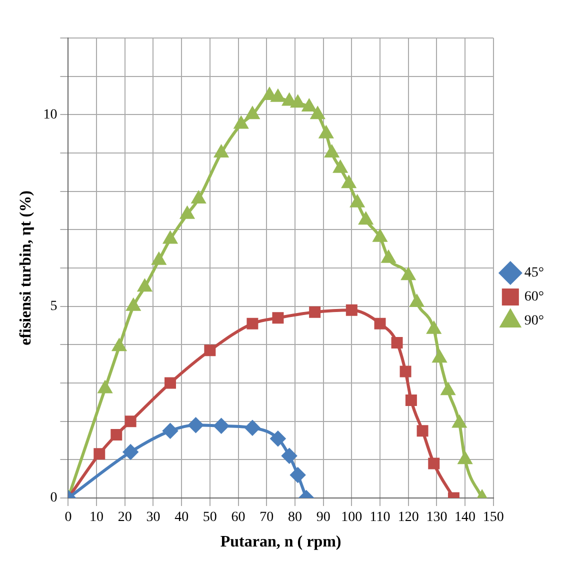 The height and width of the screenshot is (566, 574). What do you see at coordinates (437, 518) in the screenshot?
I see `x-tick-label: 130` at bounding box center [437, 518].